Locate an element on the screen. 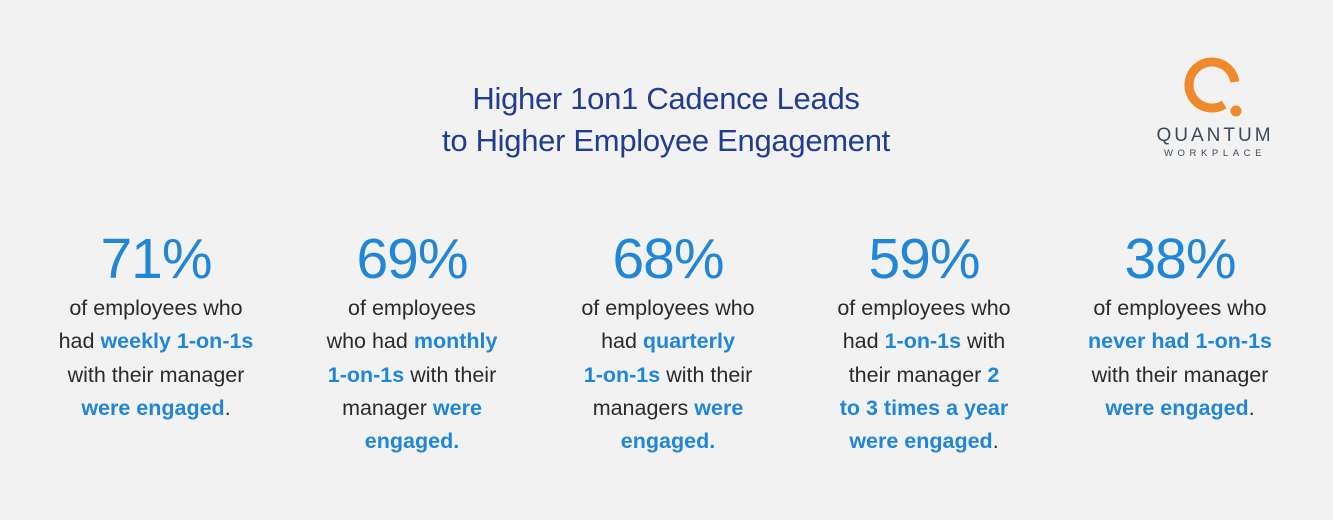 The width and height of the screenshot is (1333, 520). stat-percentage: 69% is located at coordinates (412, 259).